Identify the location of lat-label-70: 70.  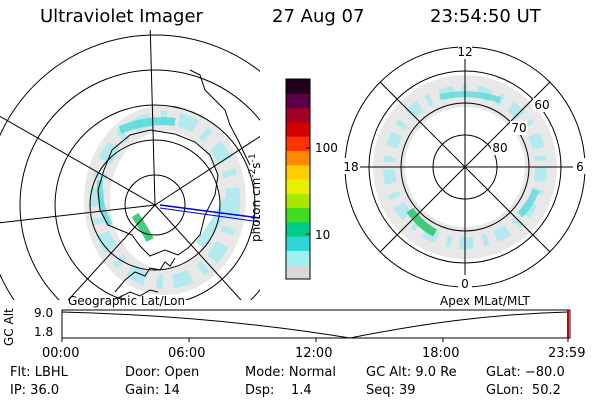
(518, 128).